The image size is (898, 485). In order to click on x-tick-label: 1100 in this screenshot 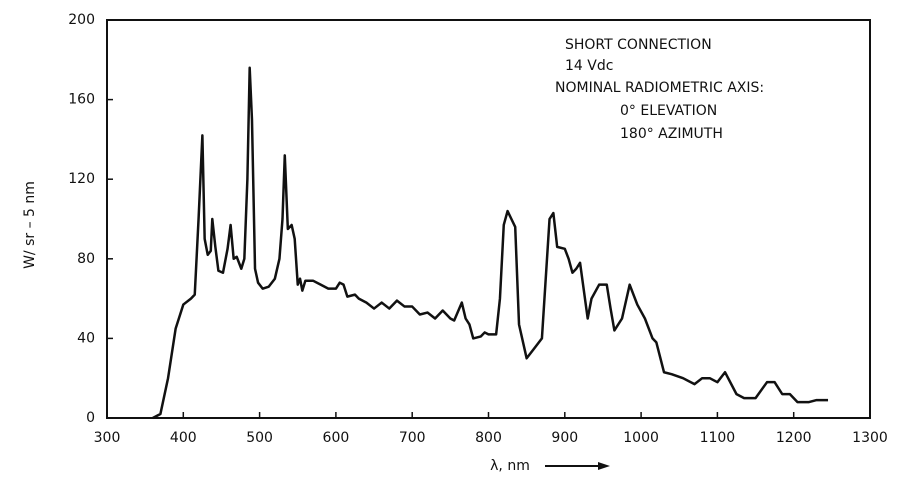, I will do `click(718, 438)`.